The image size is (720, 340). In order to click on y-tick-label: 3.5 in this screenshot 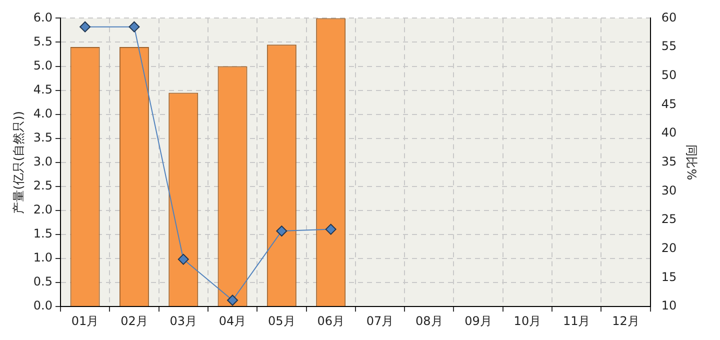, I will do `click(42, 137)`.